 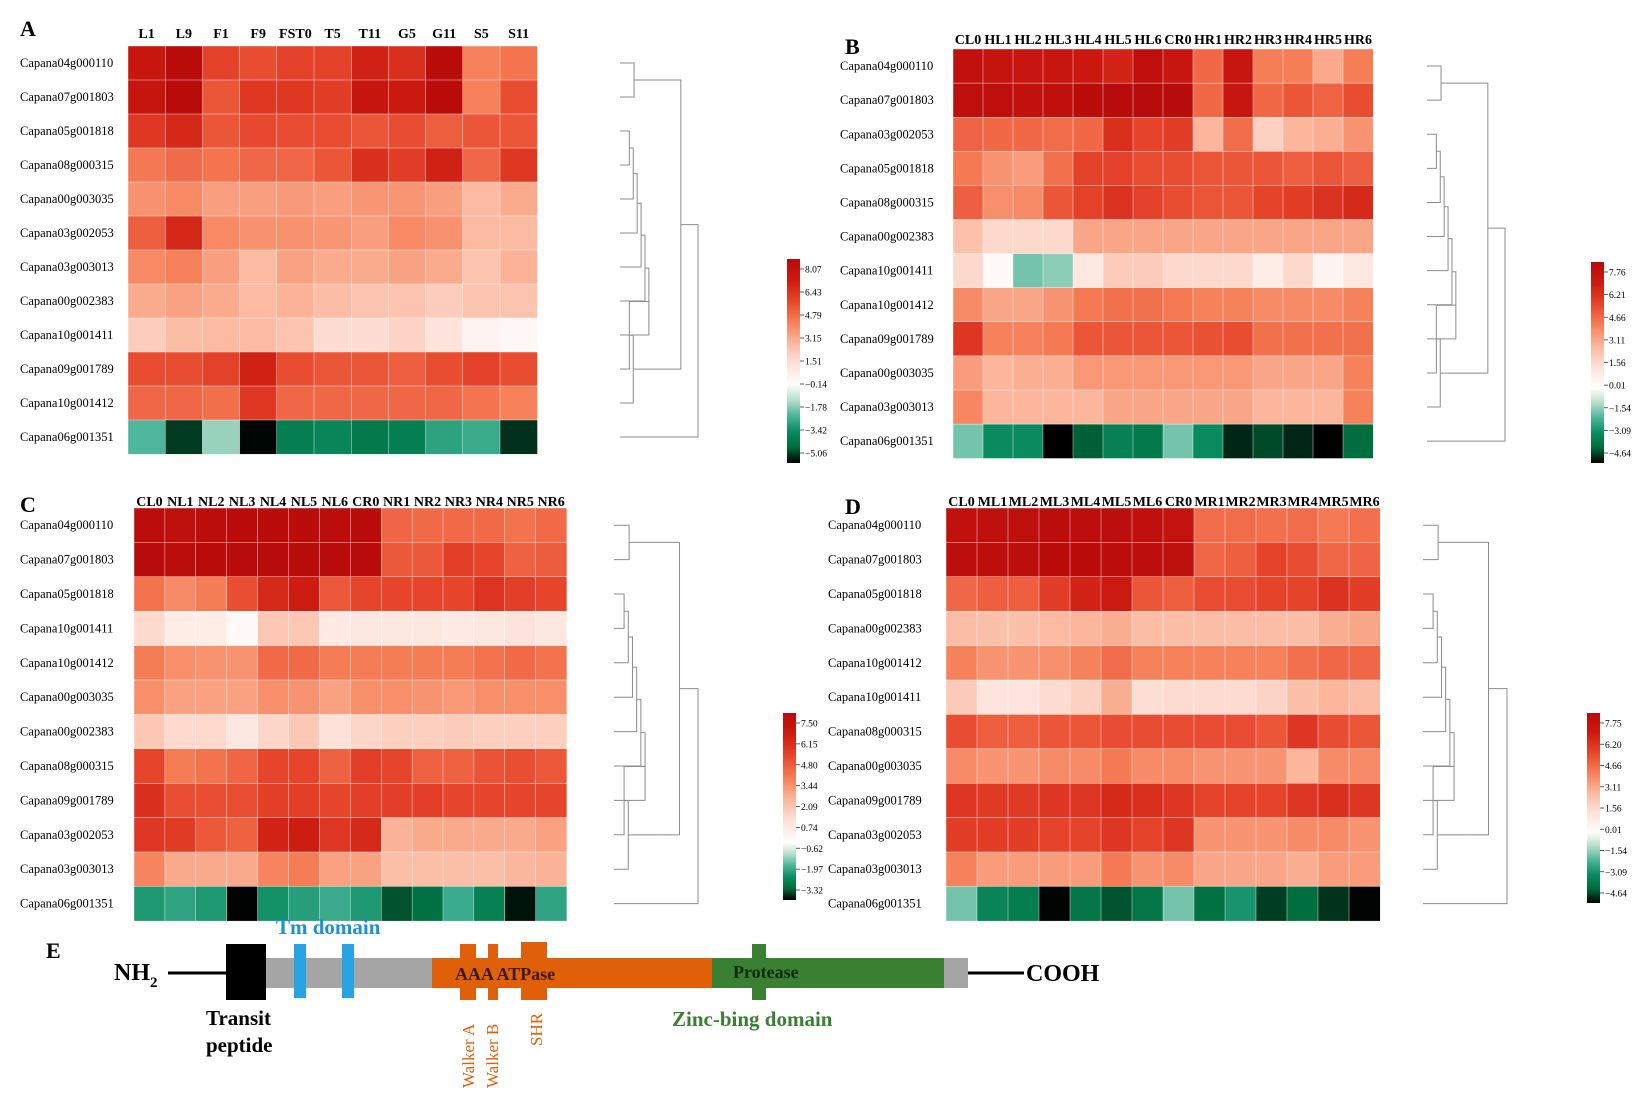 I want to click on colorbar-tick-label: 7.50, so click(x=809, y=725).